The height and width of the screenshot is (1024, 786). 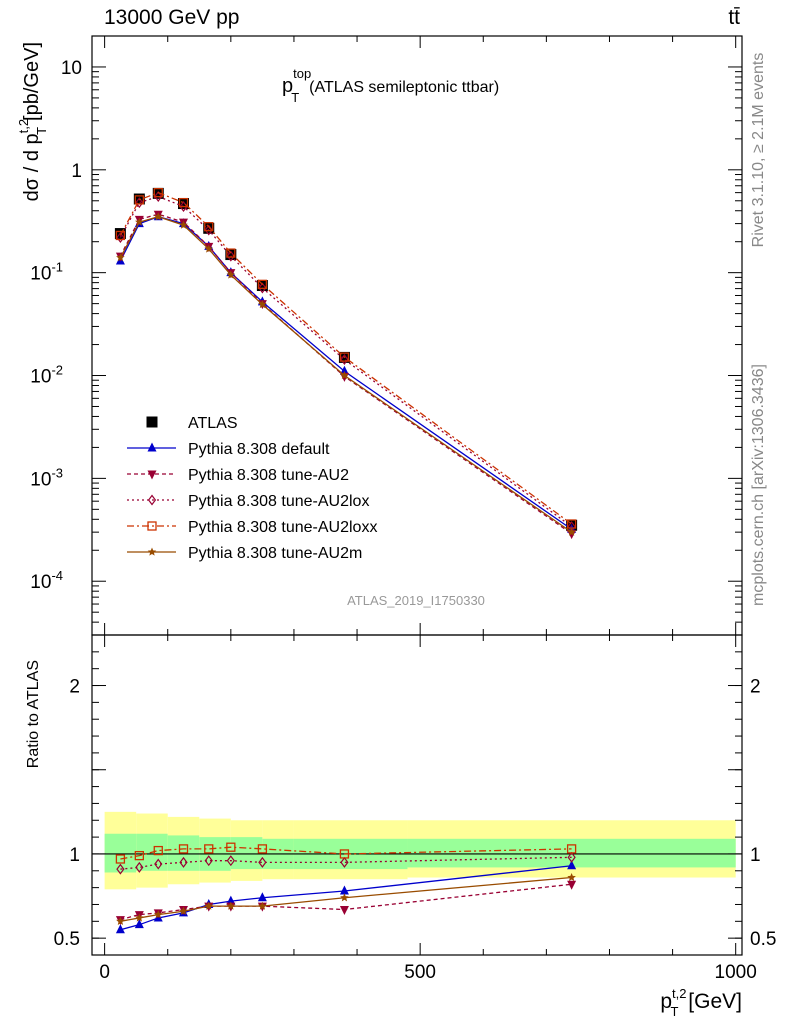 I want to click on y-axis-label-main: dσ / d pt,2 T[pb/GeV], so click(x=32, y=121).